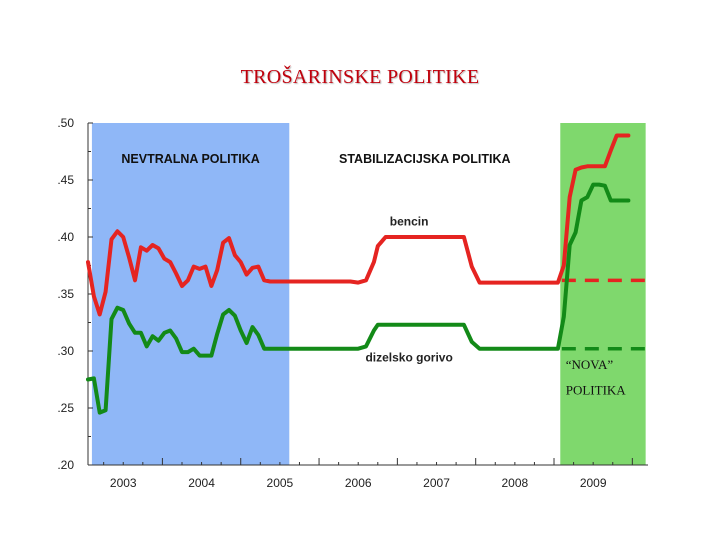  What do you see at coordinates (65, 294) in the screenshot?
I see `y-tick-label: .35` at bounding box center [65, 294].